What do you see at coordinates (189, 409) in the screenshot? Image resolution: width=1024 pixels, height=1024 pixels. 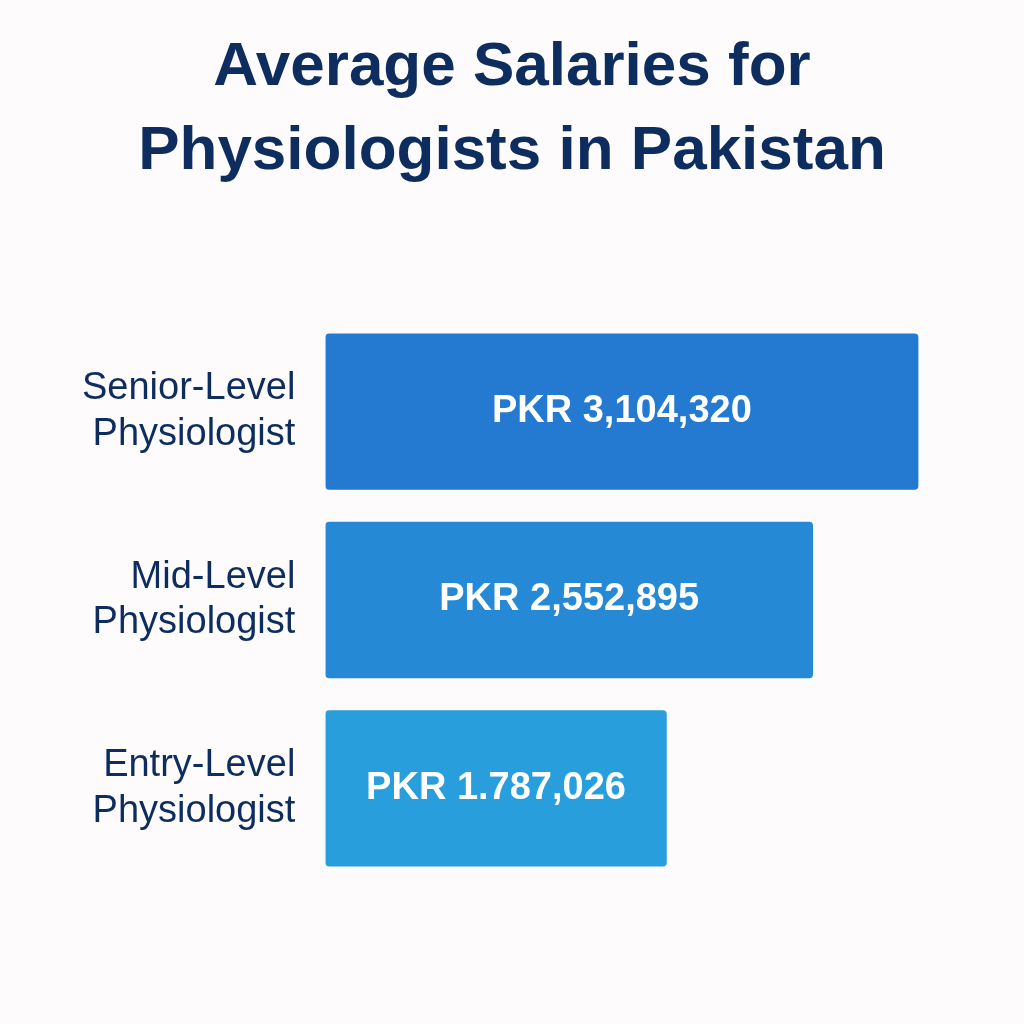 I see `y-tick-label: Senior-Level Physiologist` at bounding box center [189, 409].